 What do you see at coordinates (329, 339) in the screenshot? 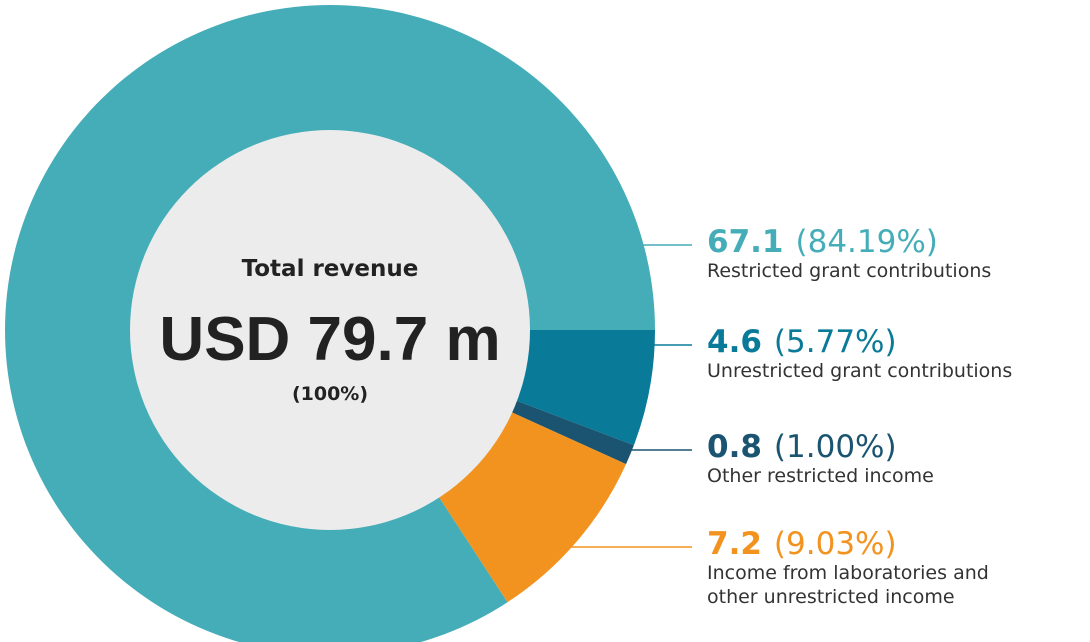
I see `center-value: USD 79.7 m` at bounding box center [329, 339].